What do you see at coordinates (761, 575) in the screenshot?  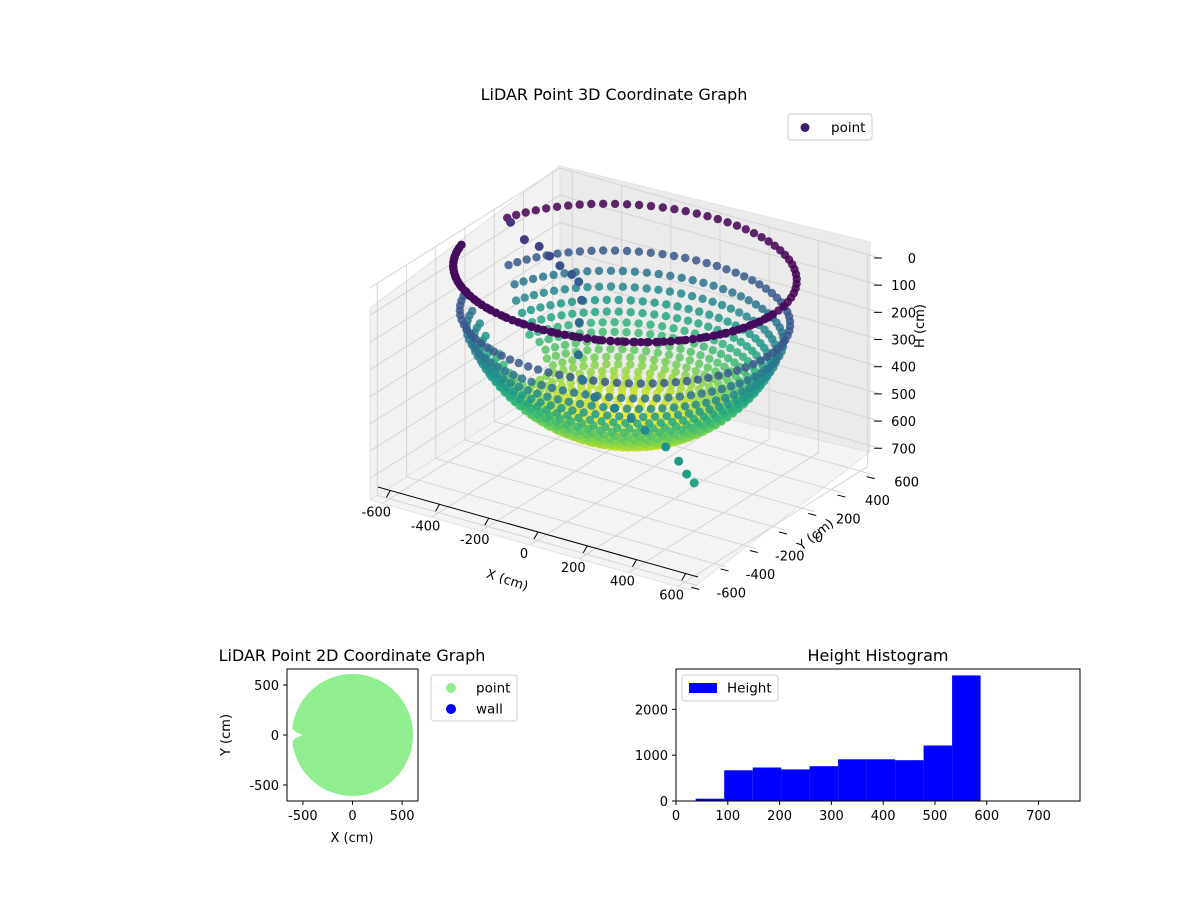 I see `y-tick-label-3d: -400` at bounding box center [761, 575].